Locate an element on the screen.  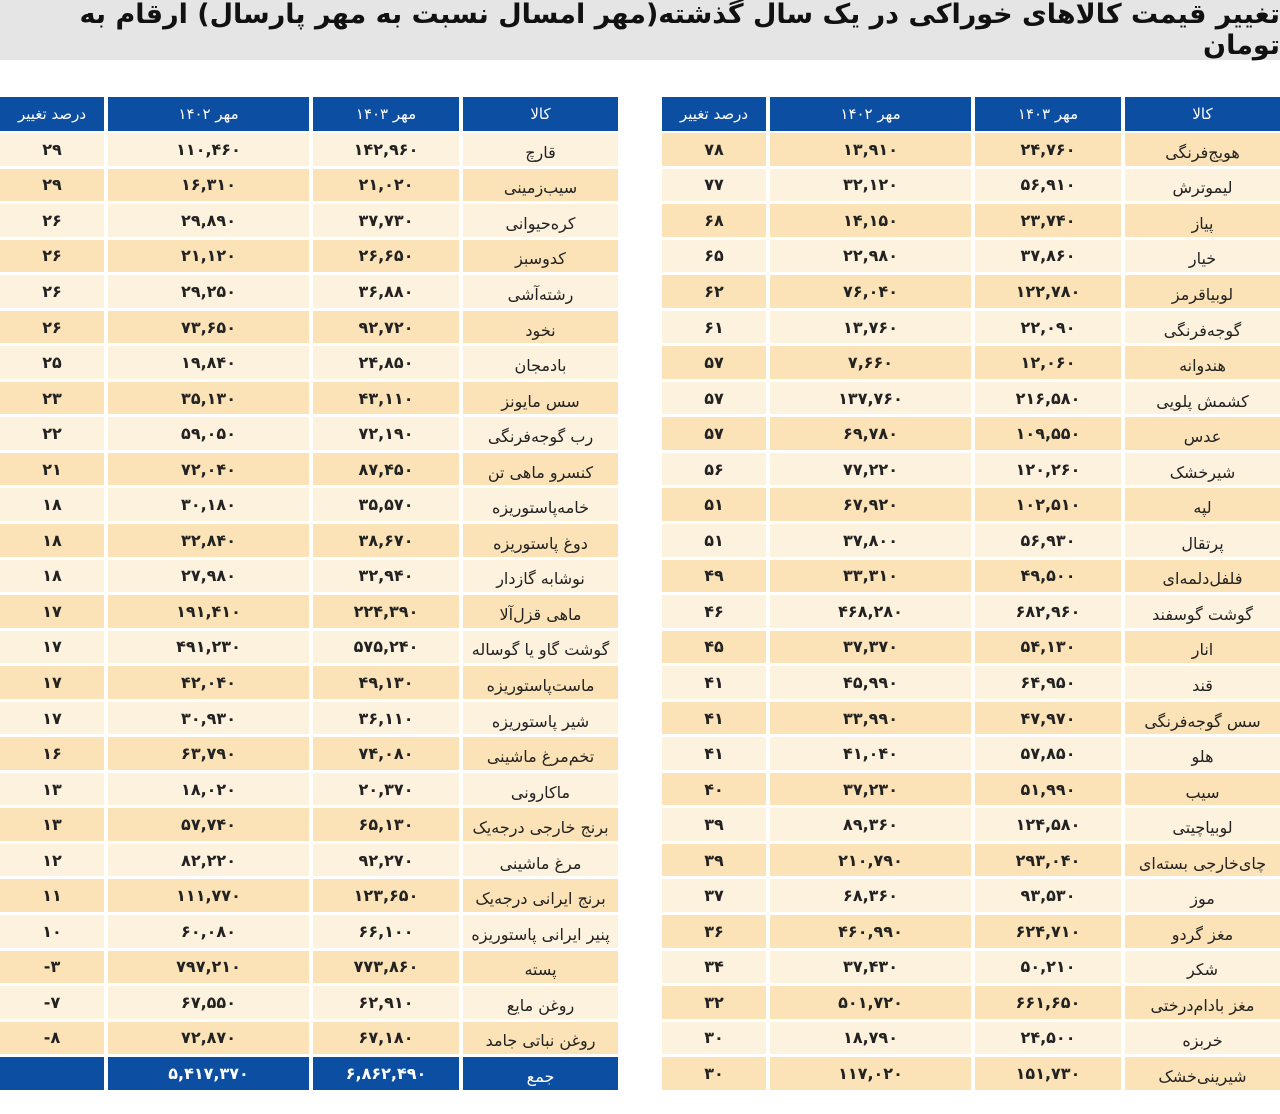
item-cell: هلو is located at coordinates (1202, 753).